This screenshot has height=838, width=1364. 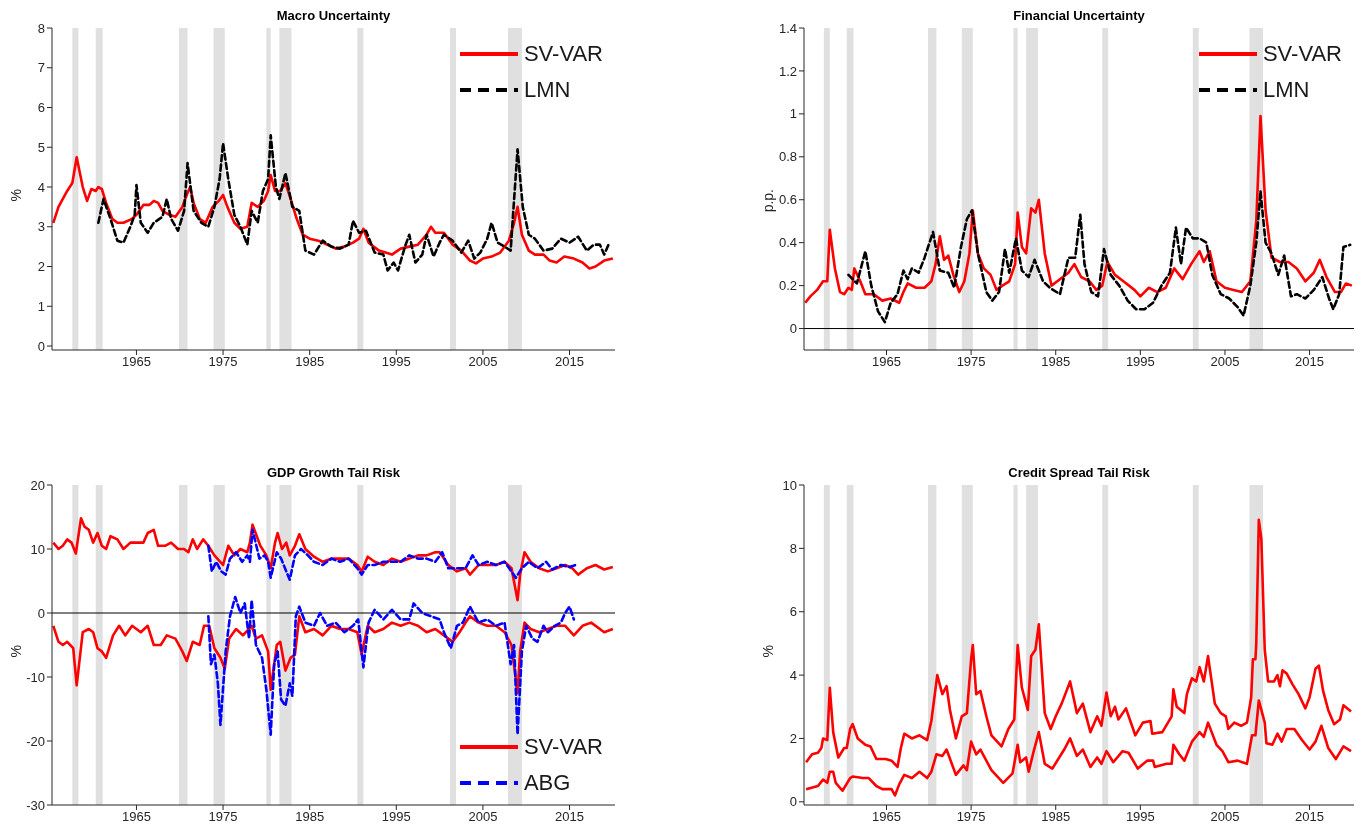 I want to click on chart-title: Credit Spread Tail Risk, so click(x=1079, y=472).